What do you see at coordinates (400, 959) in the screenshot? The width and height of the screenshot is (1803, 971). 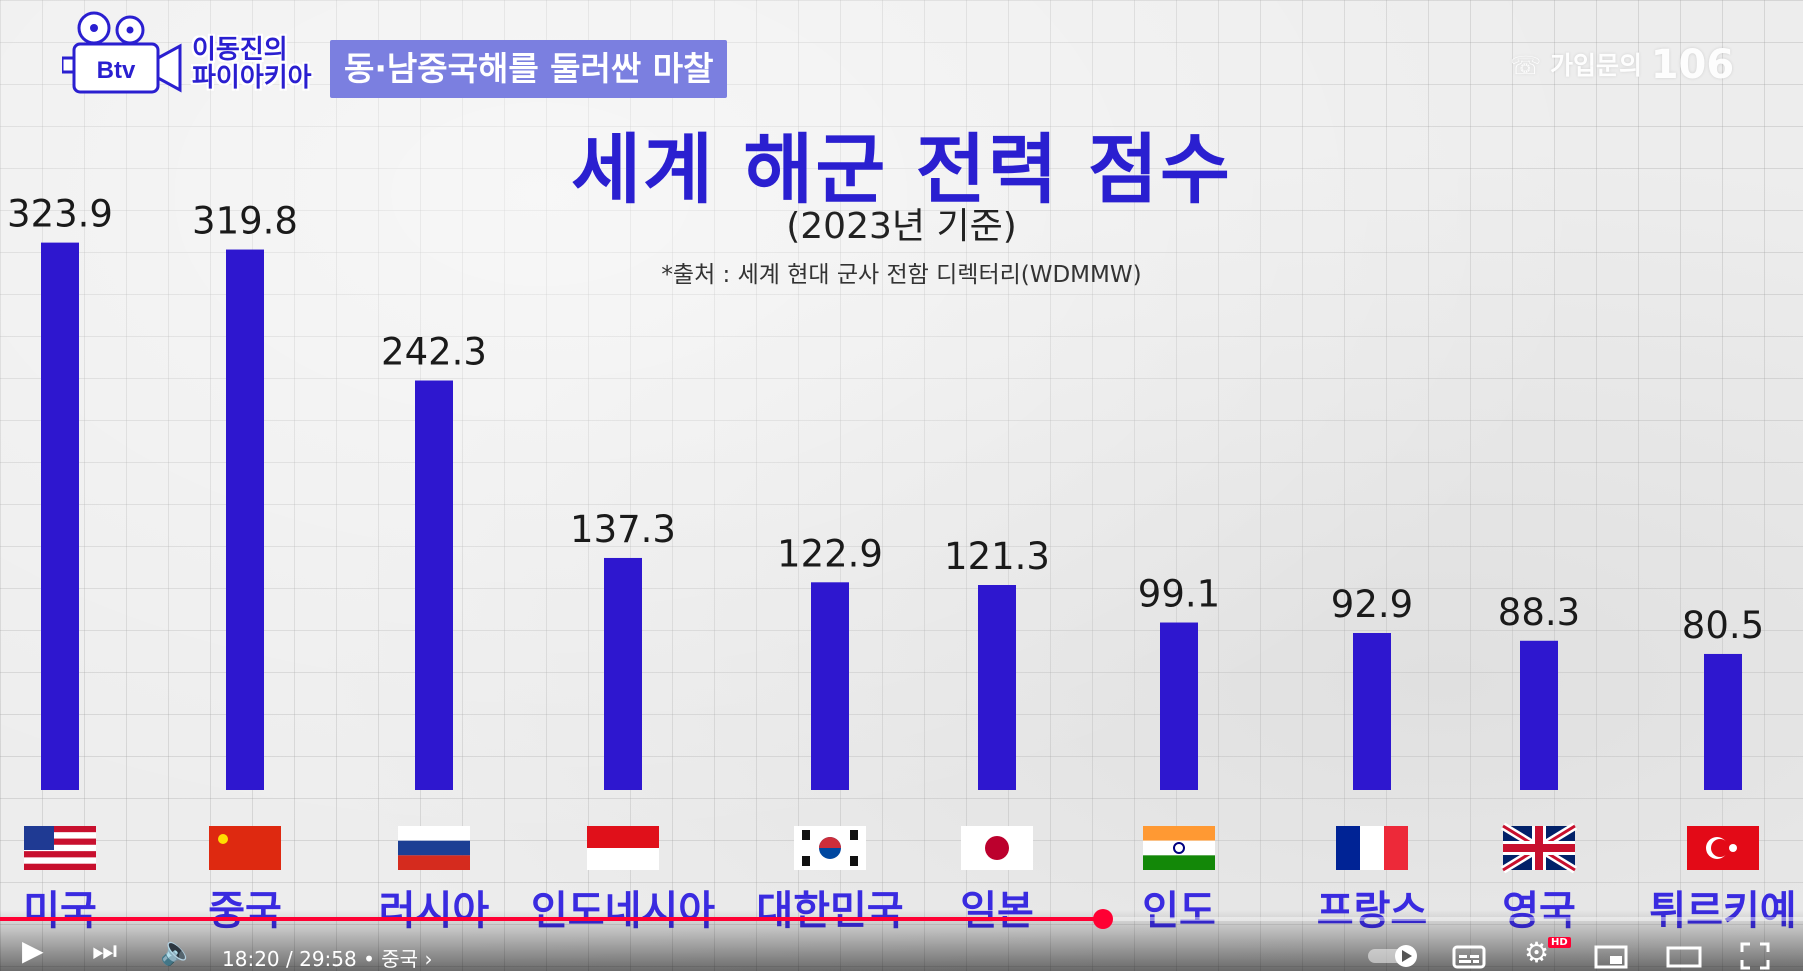 I see `chapter-title: 중국` at bounding box center [400, 959].